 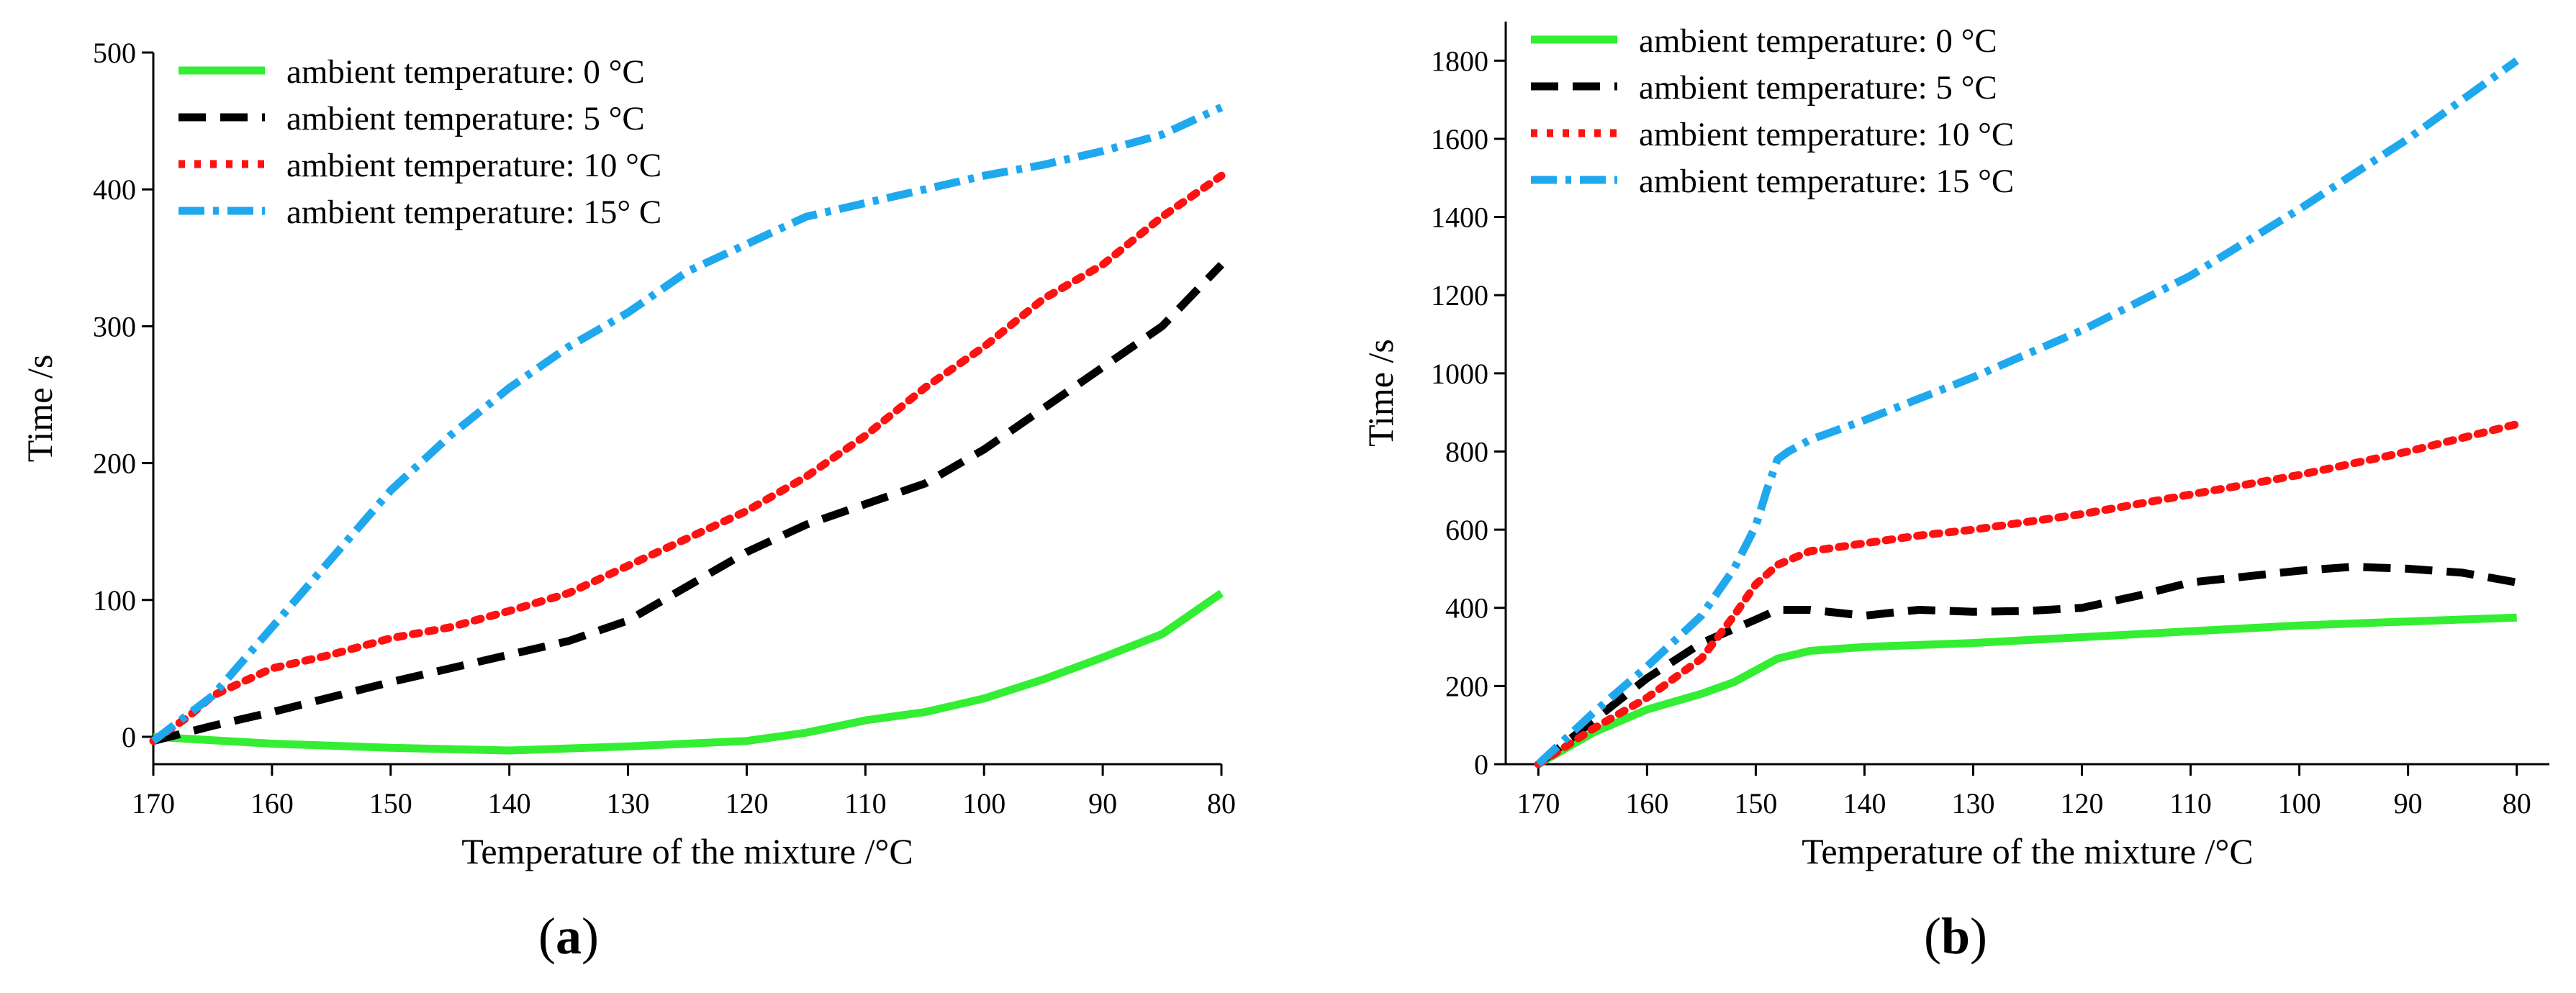 What do you see at coordinates (1932, 936) in the screenshot?
I see `panel-label-b-open: (` at bounding box center [1932, 936].